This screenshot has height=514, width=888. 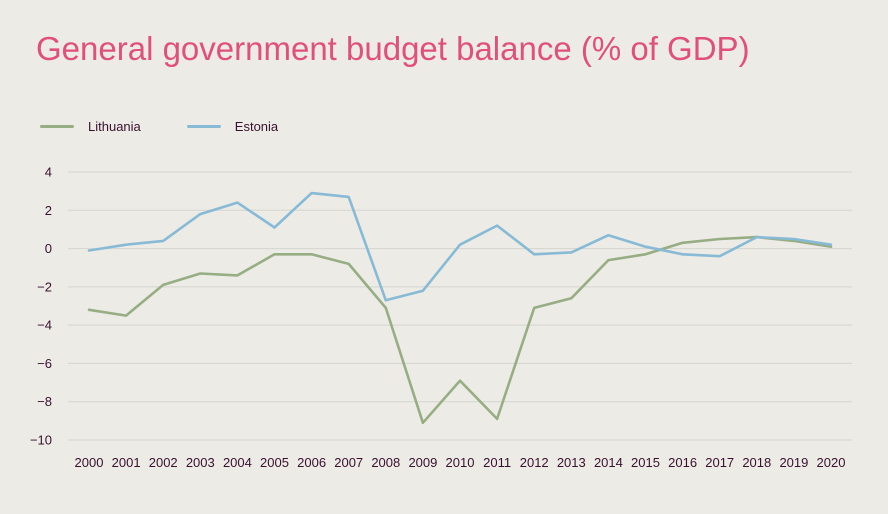 What do you see at coordinates (89, 462) in the screenshot?
I see `x-tick-label: 2000` at bounding box center [89, 462].